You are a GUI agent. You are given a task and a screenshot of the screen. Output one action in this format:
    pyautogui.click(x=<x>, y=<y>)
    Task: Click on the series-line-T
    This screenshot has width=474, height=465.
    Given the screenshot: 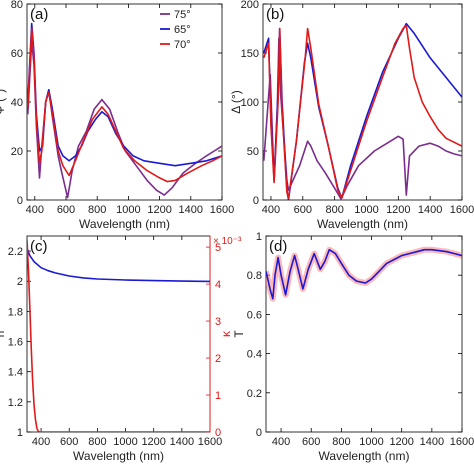 What is the action you would take?
    pyautogui.click(x=364, y=274)
    